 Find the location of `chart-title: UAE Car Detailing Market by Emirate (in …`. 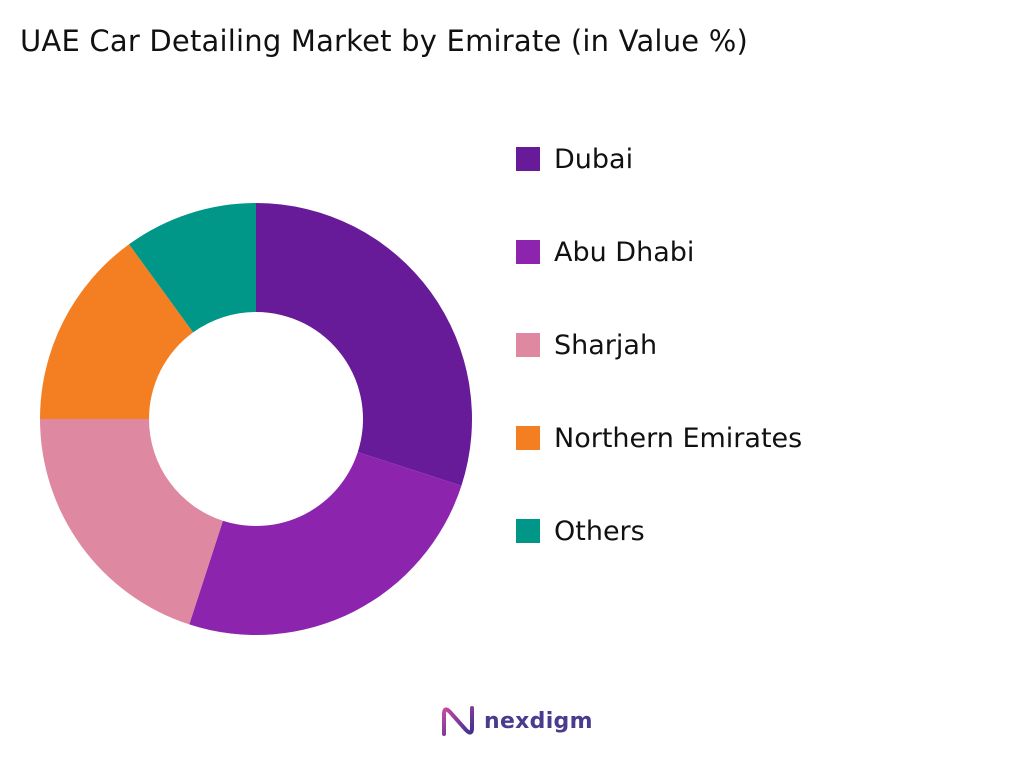

chart-title: UAE Car Detailing Market by Emirate (in … is located at coordinates (384, 41).